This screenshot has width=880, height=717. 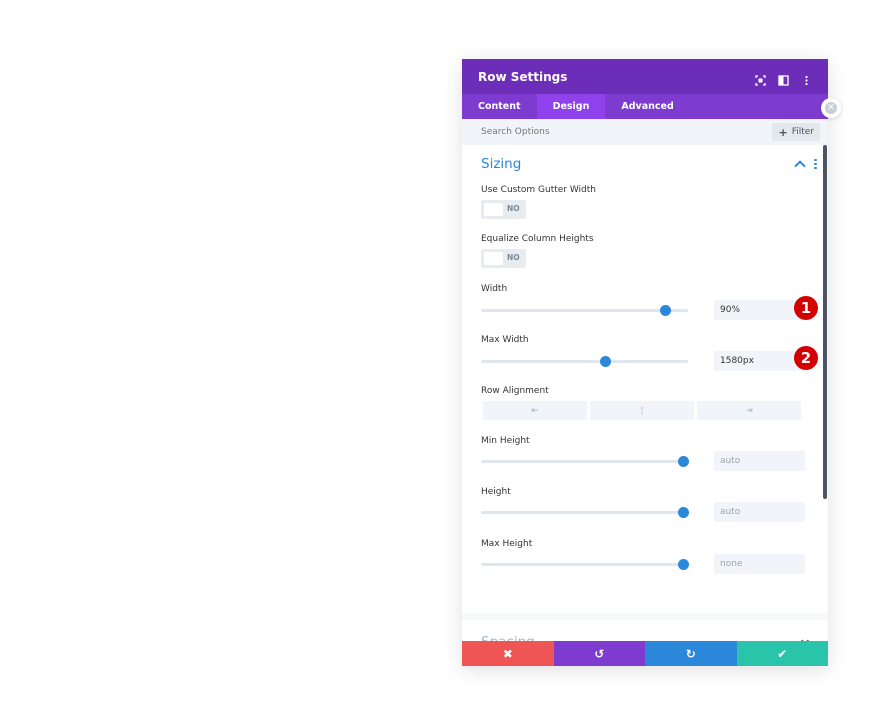 I want to click on custom-gutter-toggle: NO, so click(x=503, y=209).